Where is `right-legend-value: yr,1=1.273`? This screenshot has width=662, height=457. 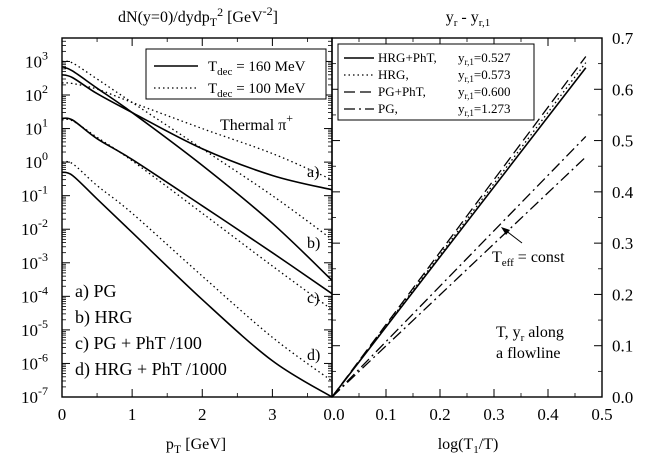
right-legend-value: yr,1=1.273 is located at coordinates (484, 109).